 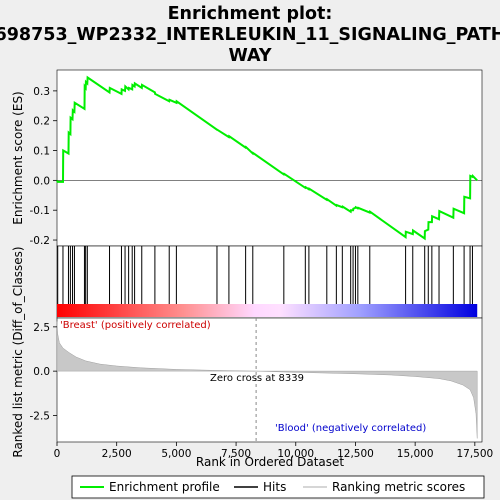 What do you see at coordinates (257, 378) in the screenshot?
I see `zero-cross-label: Zero cross at 8339` at bounding box center [257, 378].